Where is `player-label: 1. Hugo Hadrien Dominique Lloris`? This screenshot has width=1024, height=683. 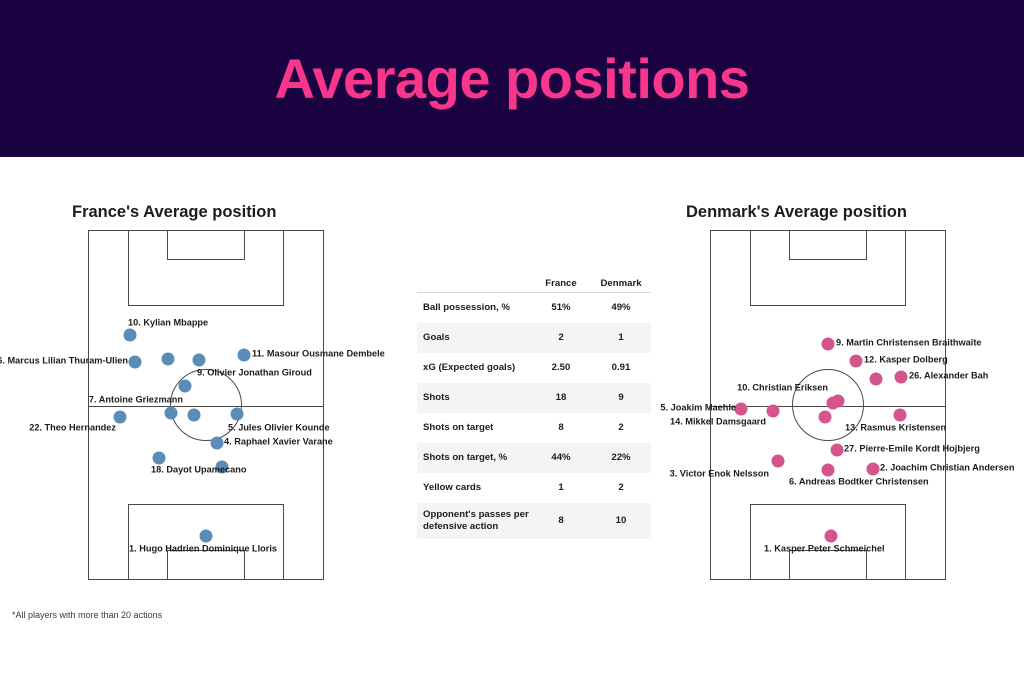
player-label: 1. Hugo Hadrien Dominique Lloris is located at coordinates (203, 548).